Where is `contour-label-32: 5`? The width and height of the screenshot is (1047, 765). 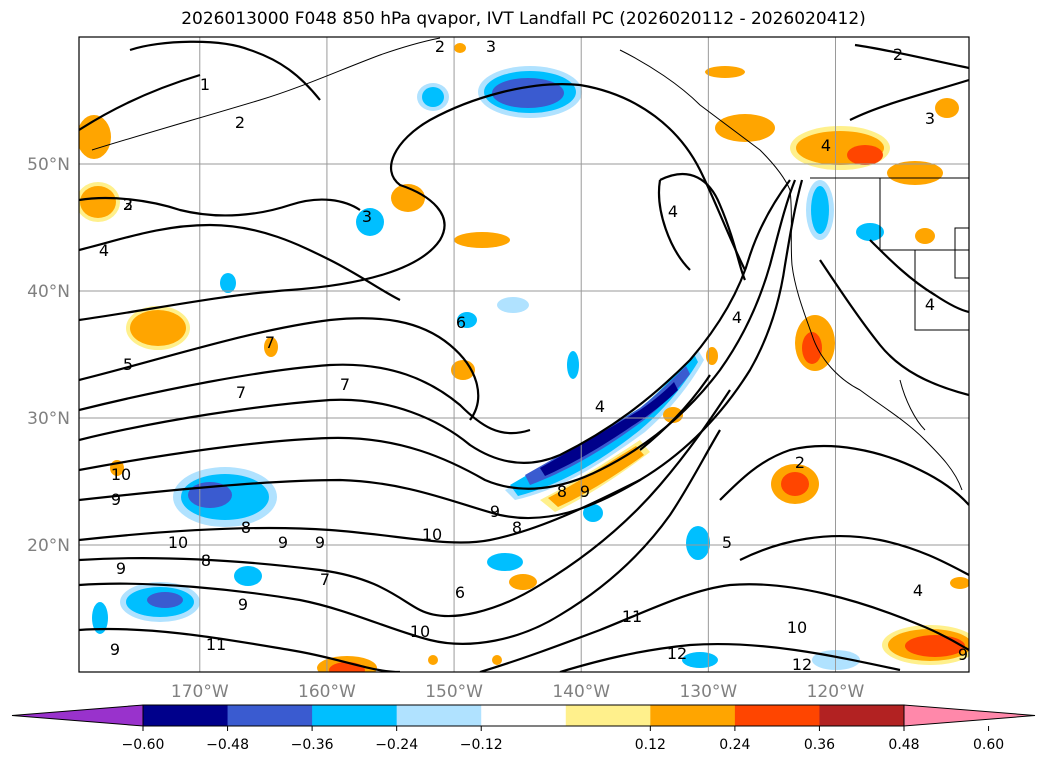 contour-label-32: 5 is located at coordinates (727, 542).